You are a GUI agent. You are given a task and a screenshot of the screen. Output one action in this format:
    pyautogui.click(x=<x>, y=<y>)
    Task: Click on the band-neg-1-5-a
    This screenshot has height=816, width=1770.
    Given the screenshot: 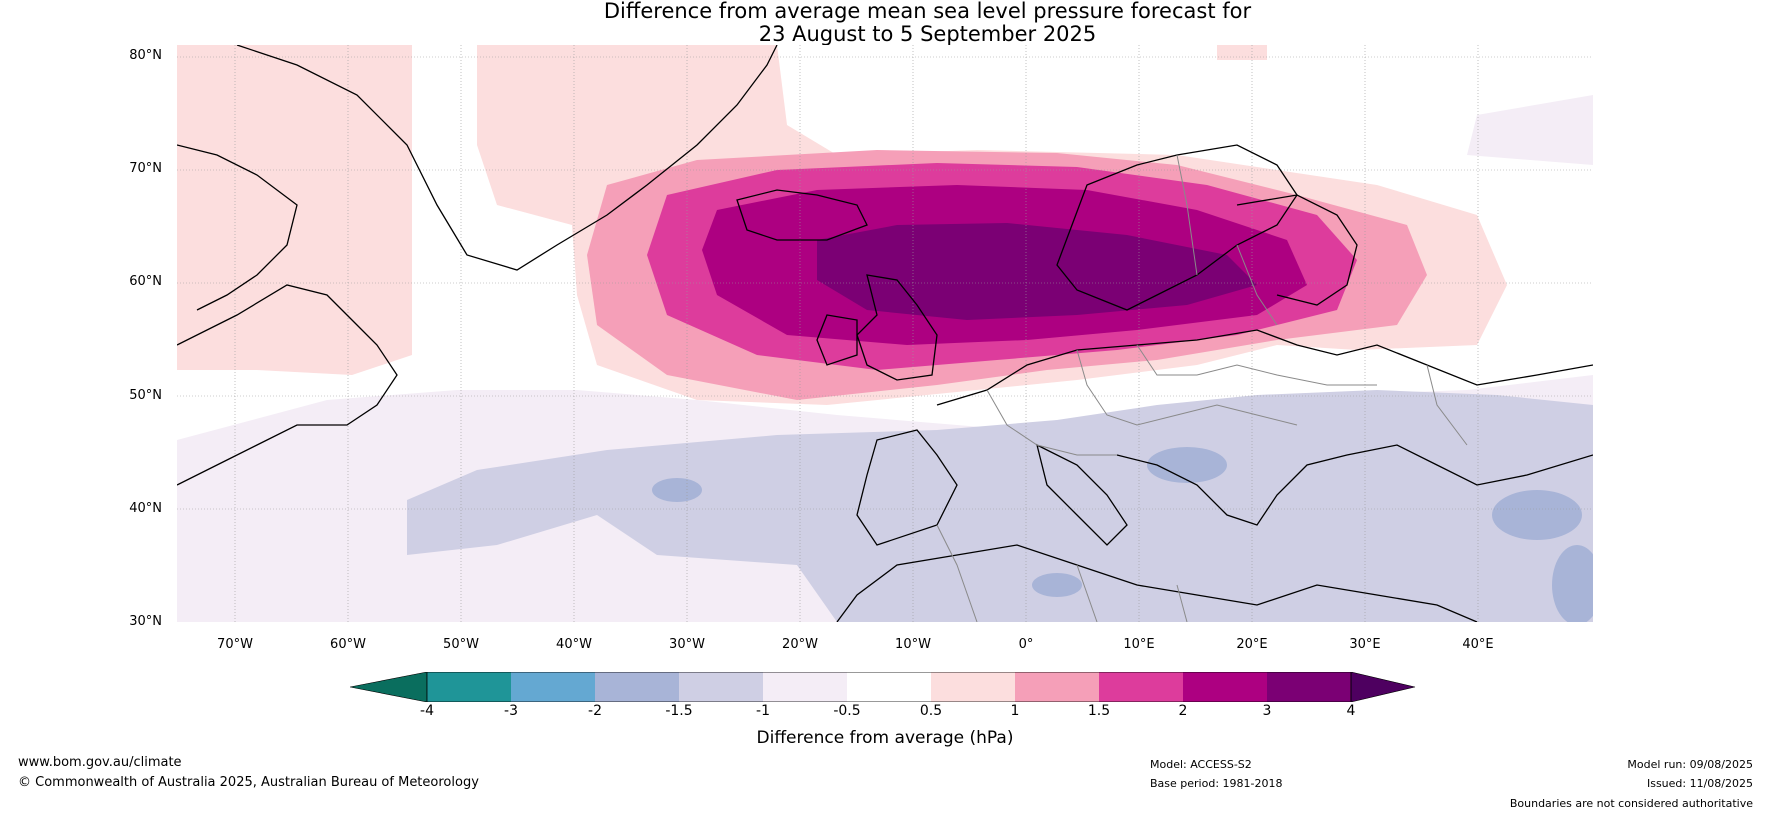 What is the action you would take?
    pyautogui.click(x=677, y=490)
    